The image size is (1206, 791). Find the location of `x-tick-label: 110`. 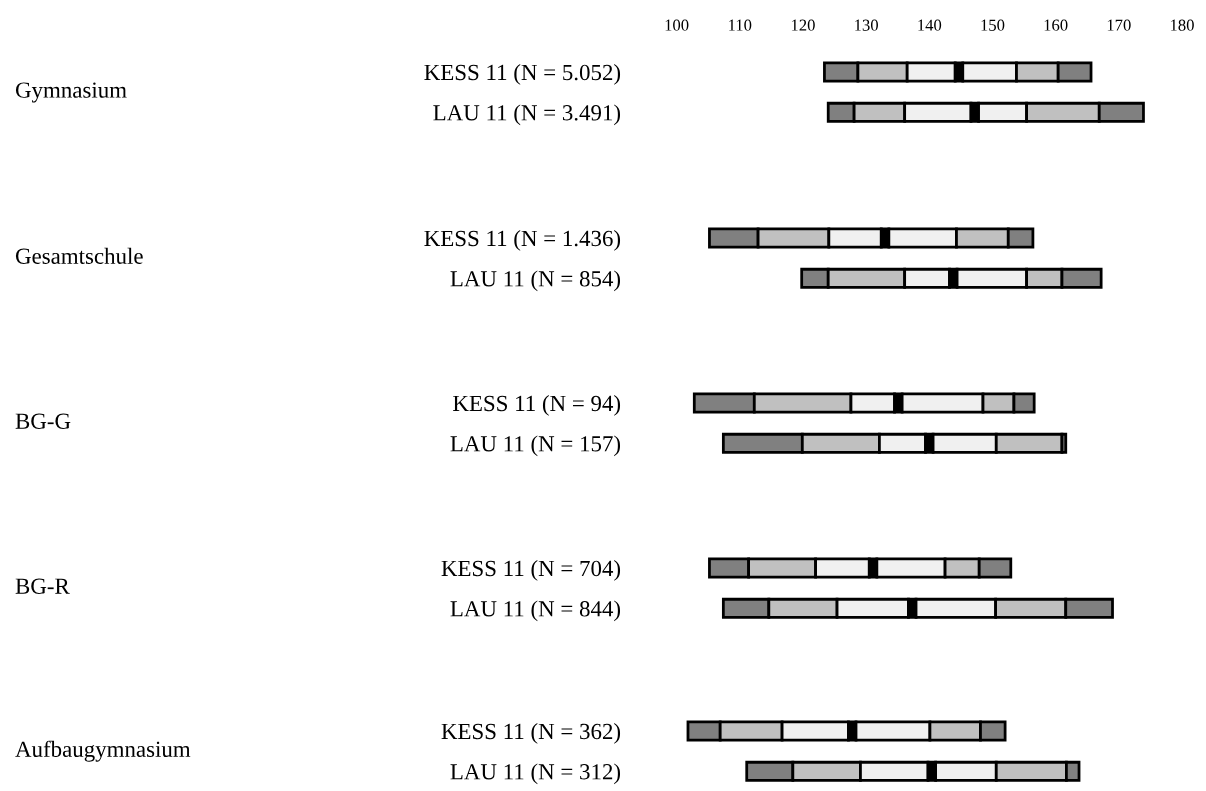

x-tick-label: 110 is located at coordinates (740, 25).